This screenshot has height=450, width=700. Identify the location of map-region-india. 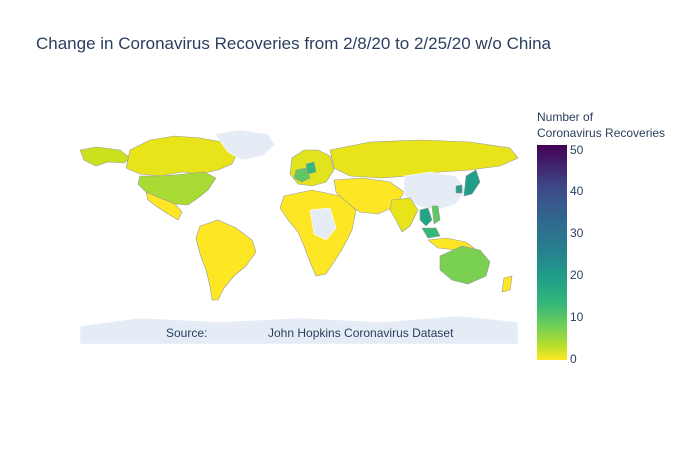
(404, 215).